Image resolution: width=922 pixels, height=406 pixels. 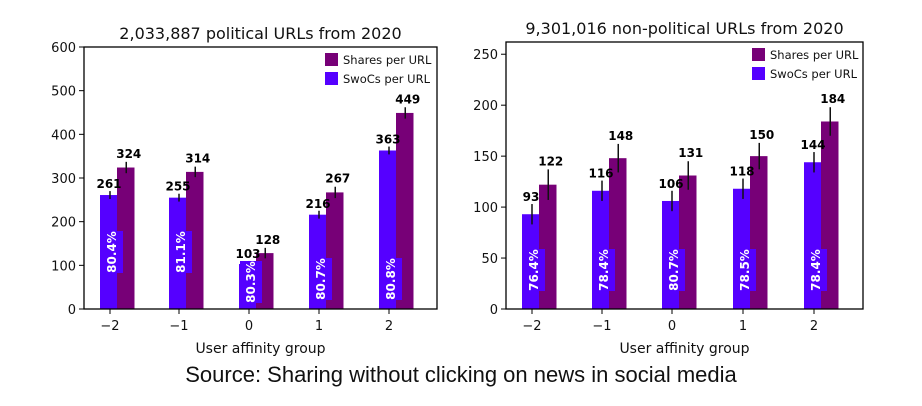 What do you see at coordinates (387, 140) in the screenshot?
I see `data-label-swocs: 363` at bounding box center [387, 140].